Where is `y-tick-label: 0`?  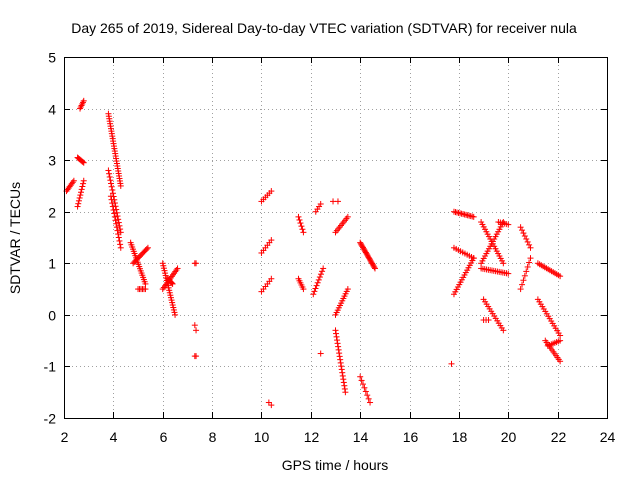 y-tick-label: 0 is located at coordinates (52, 316).